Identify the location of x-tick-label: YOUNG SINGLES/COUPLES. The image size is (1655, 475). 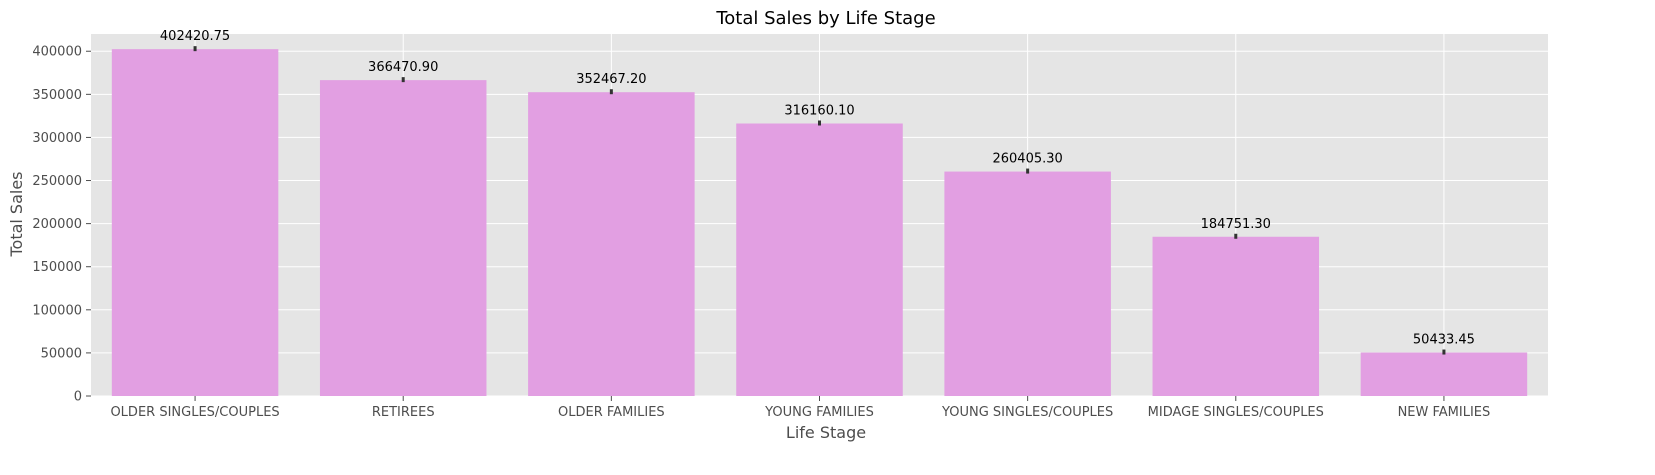
(1027, 412).